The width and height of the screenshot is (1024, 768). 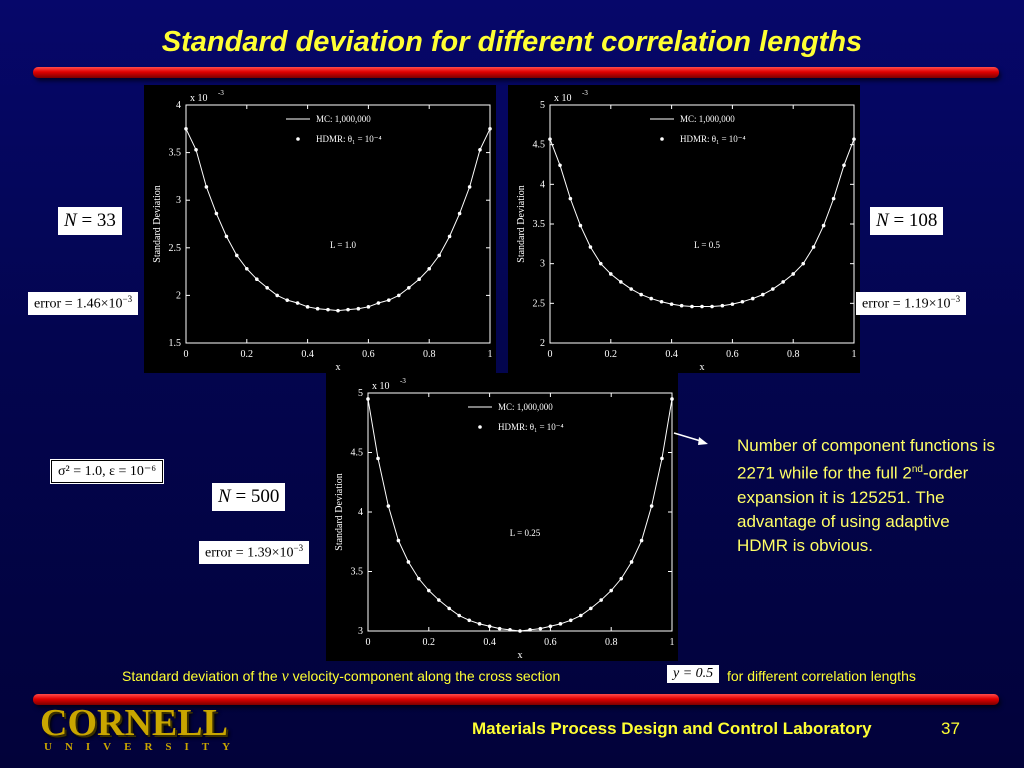 What do you see at coordinates (249, 497) in the screenshot?
I see `n-center: N = 500` at bounding box center [249, 497].